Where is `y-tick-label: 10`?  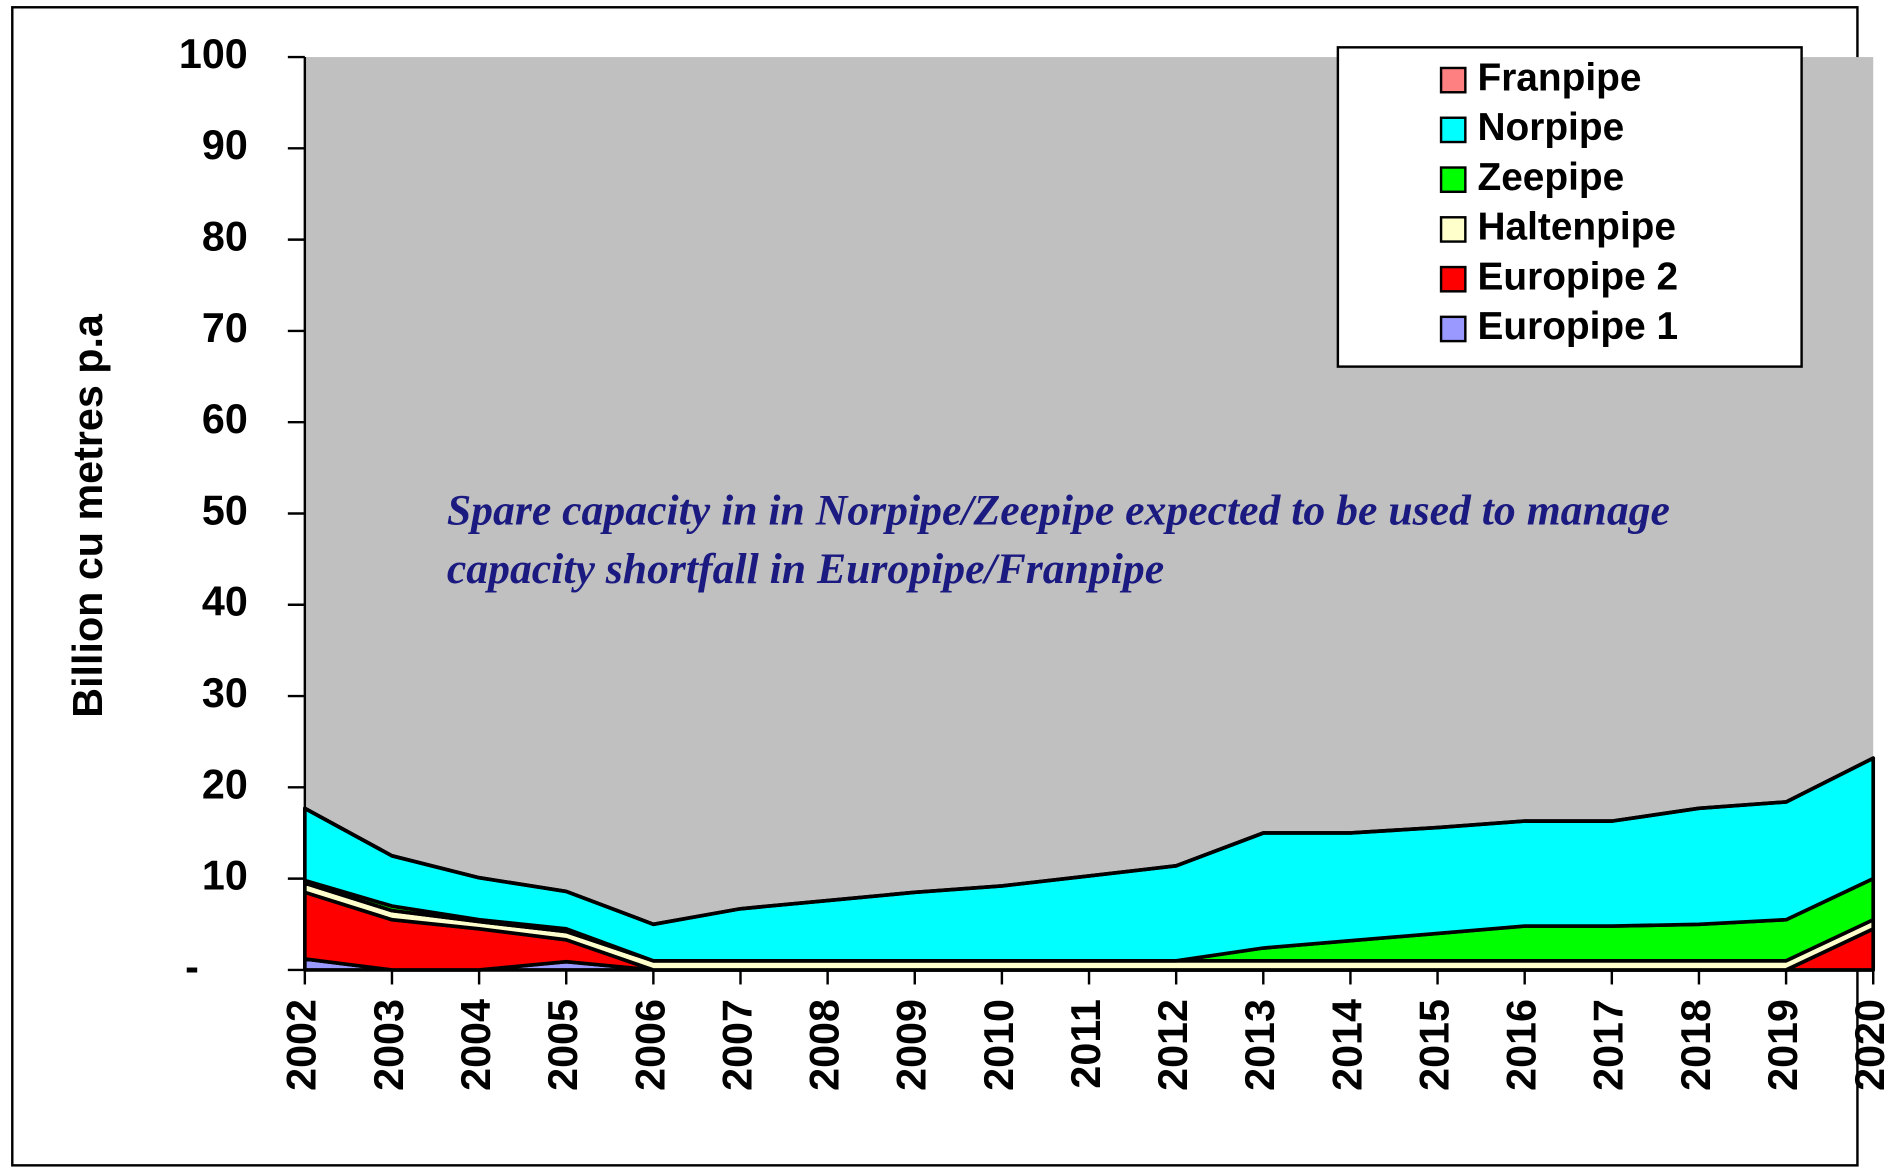 y-tick-label: 10 is located at coordinates (225, 876).